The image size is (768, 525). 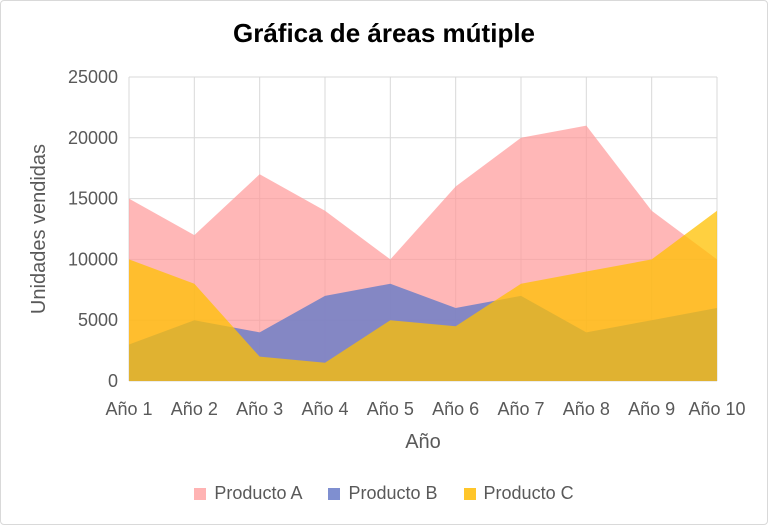 What do you see at coordinates (93, 77) in the screenshot?
I see `y-tick-label: 25000` at bounding box center [93, 77].